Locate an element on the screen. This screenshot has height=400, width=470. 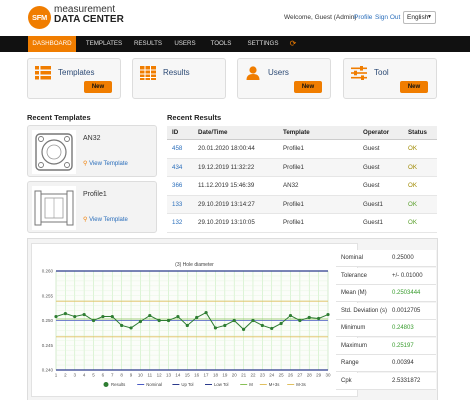
x-tick-label: 23 is located at coordinates (263, 375).